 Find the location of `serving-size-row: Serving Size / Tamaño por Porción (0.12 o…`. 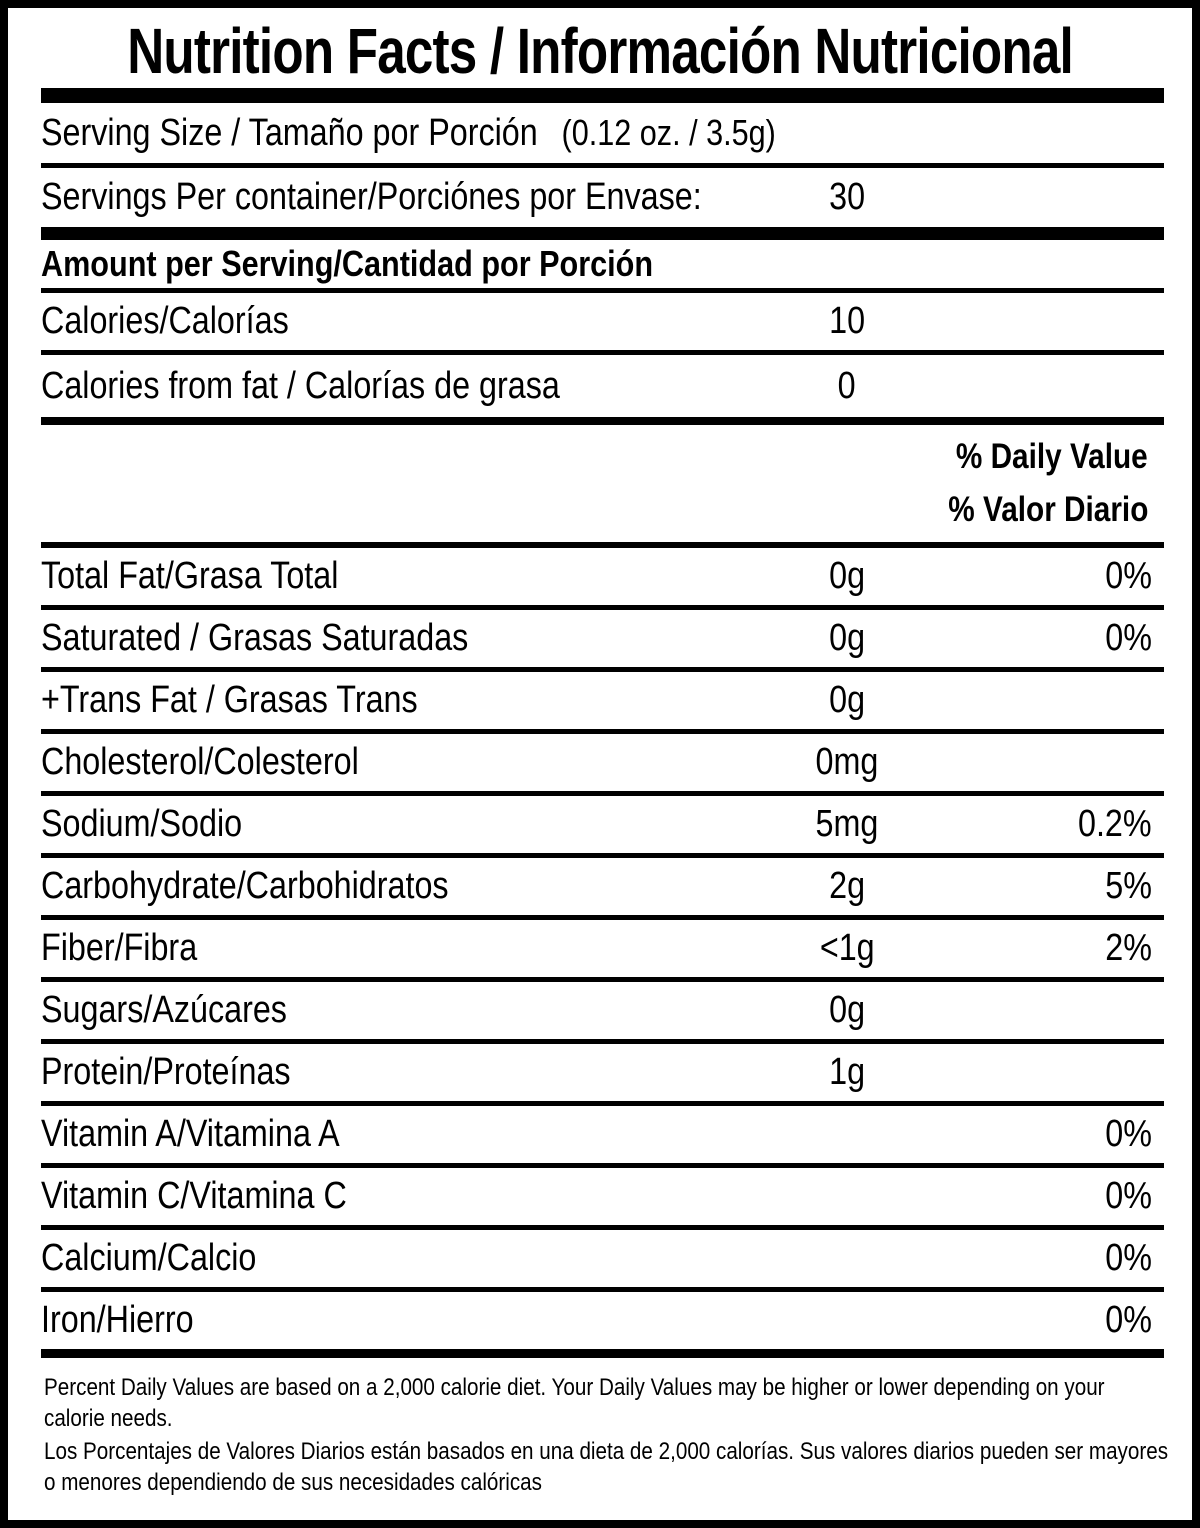

serving-size-row: Serving Size / Tamaño por Porción (0.12 o… is located at coordinates (600, 133).